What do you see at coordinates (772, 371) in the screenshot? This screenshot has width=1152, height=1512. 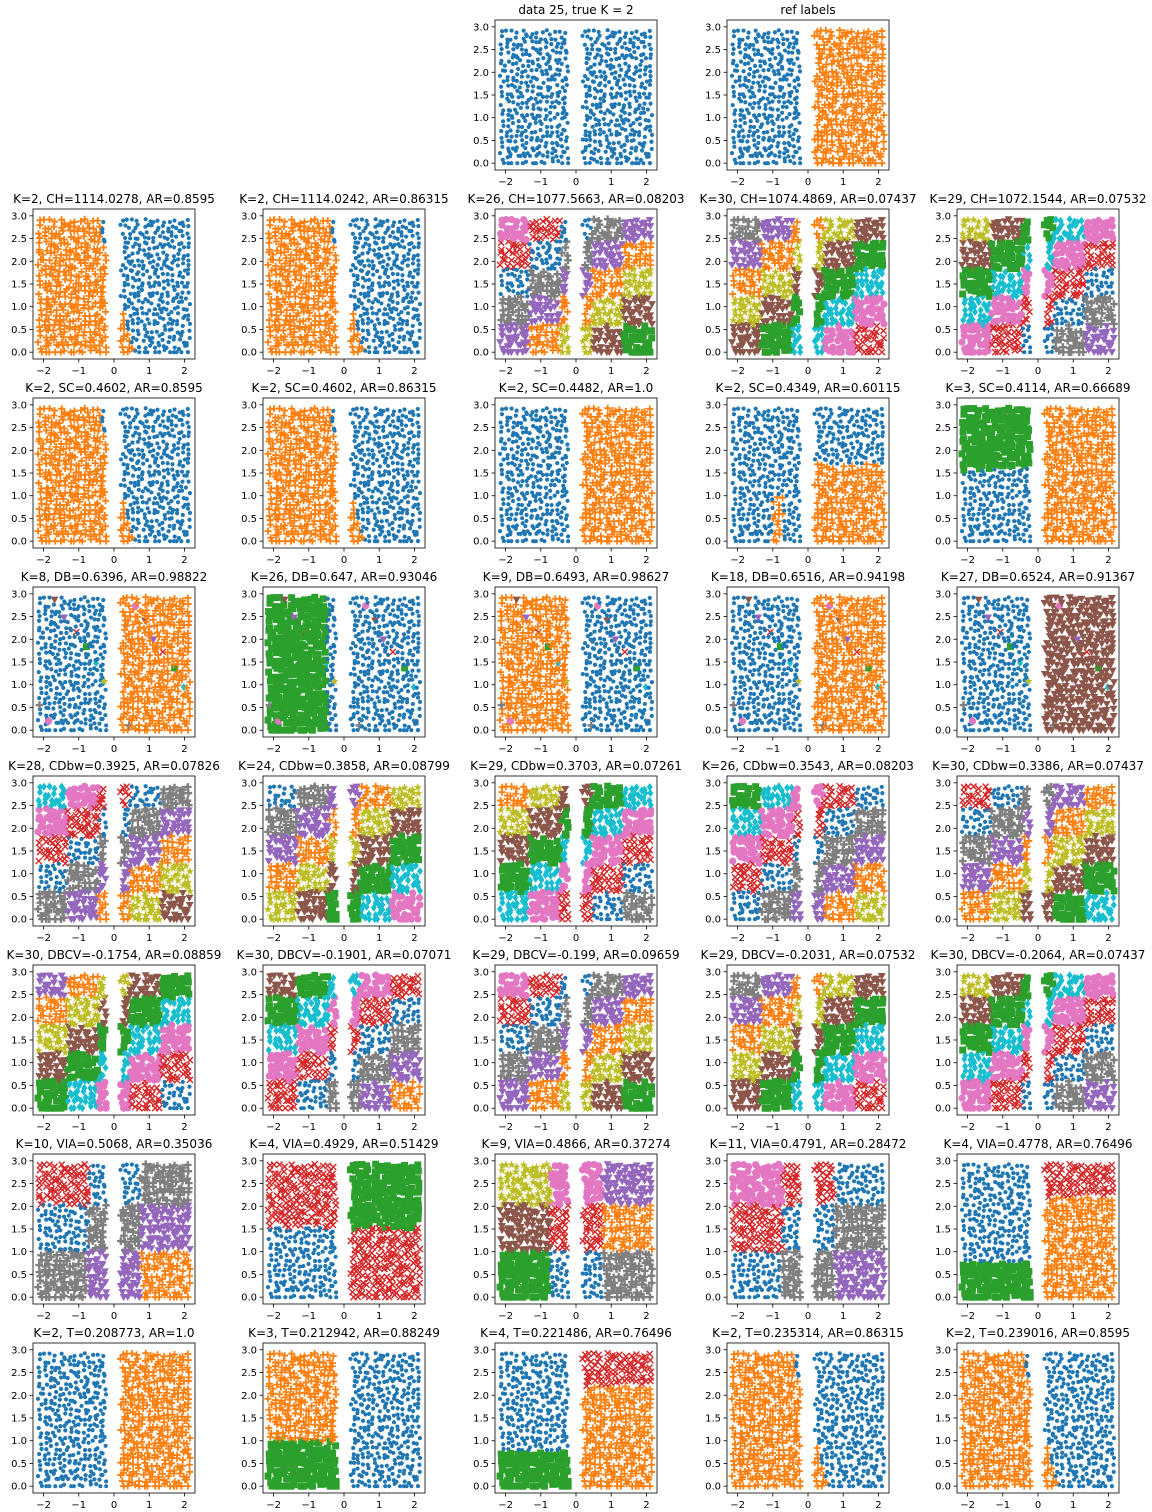 I see `x-tick-label: −1` at bounding box center [772, 371].